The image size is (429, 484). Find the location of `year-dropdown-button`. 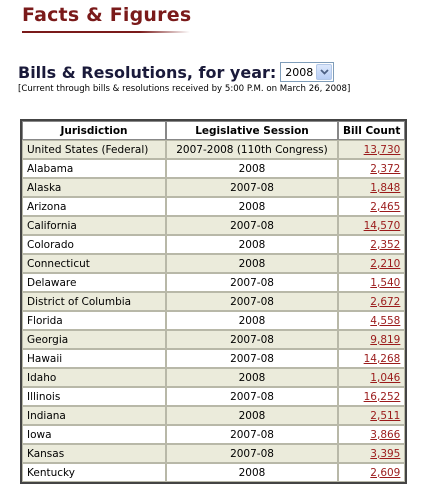

year-dropdown-button is located at coordinates (324, 72).